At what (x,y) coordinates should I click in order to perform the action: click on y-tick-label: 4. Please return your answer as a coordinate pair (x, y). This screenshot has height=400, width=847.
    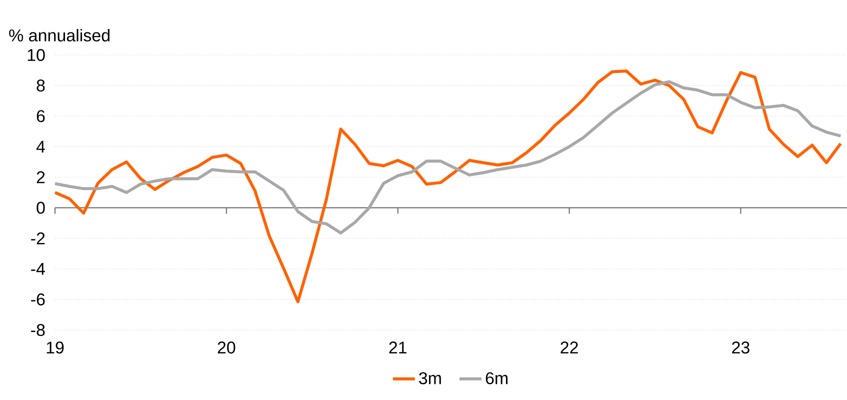
    Looking at the image, I should click on (40, 146).